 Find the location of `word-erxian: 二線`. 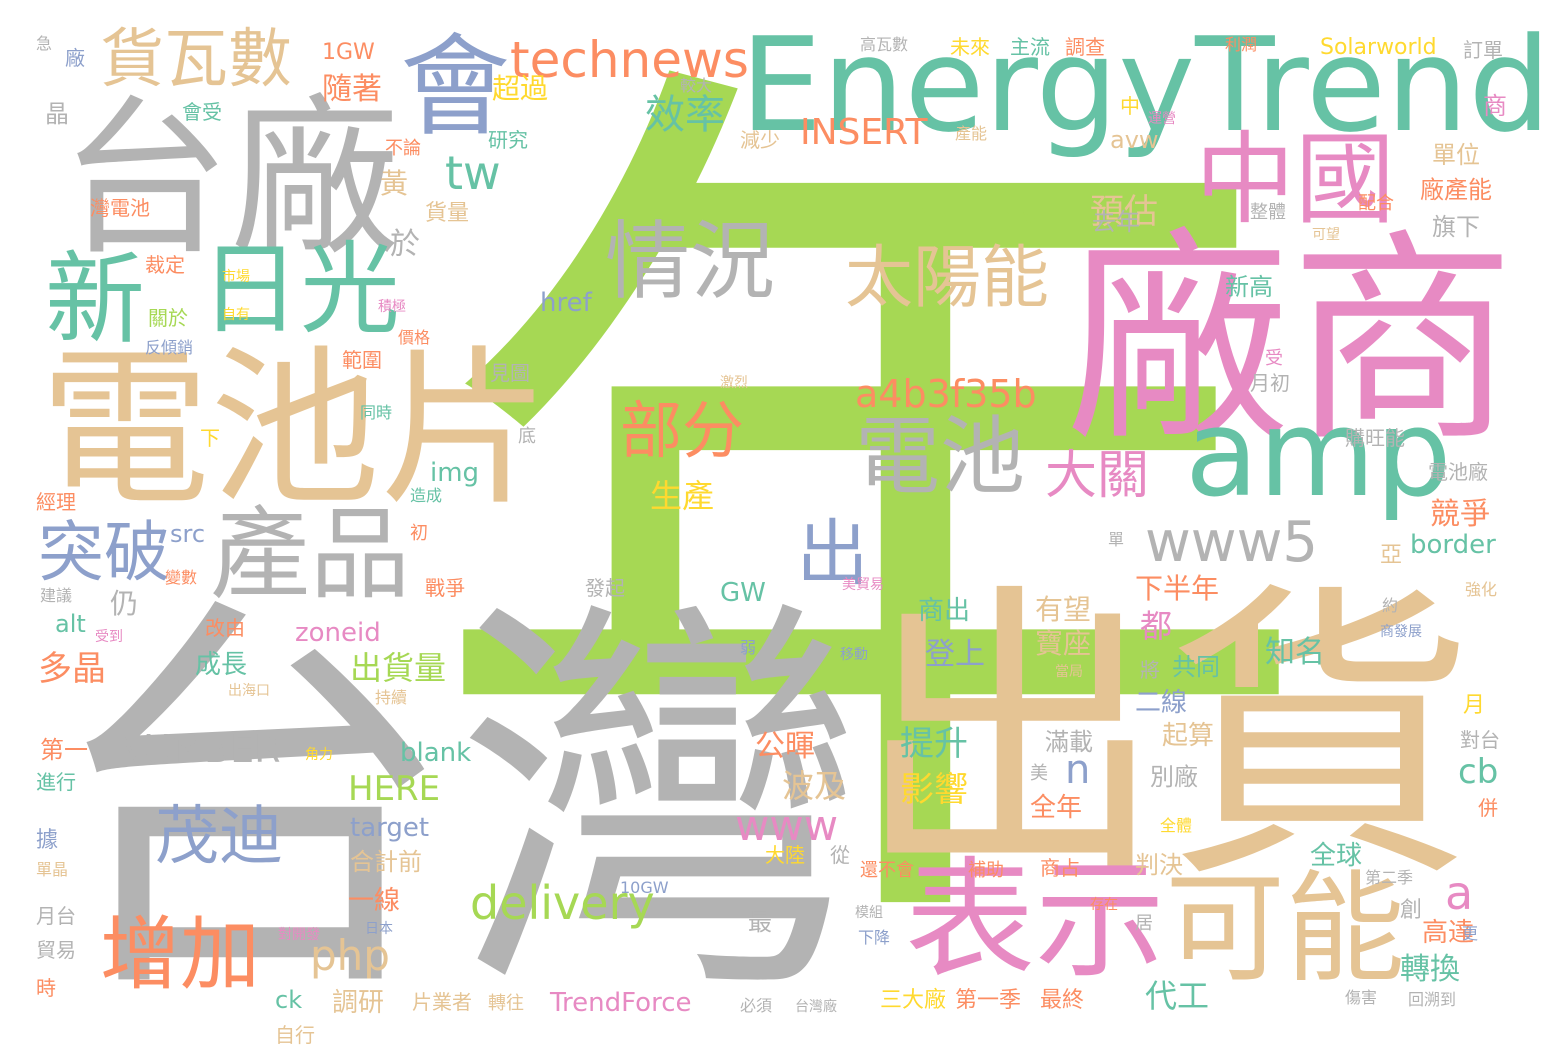

word-erxian: 二線 is located at coordinates (1161, 703).